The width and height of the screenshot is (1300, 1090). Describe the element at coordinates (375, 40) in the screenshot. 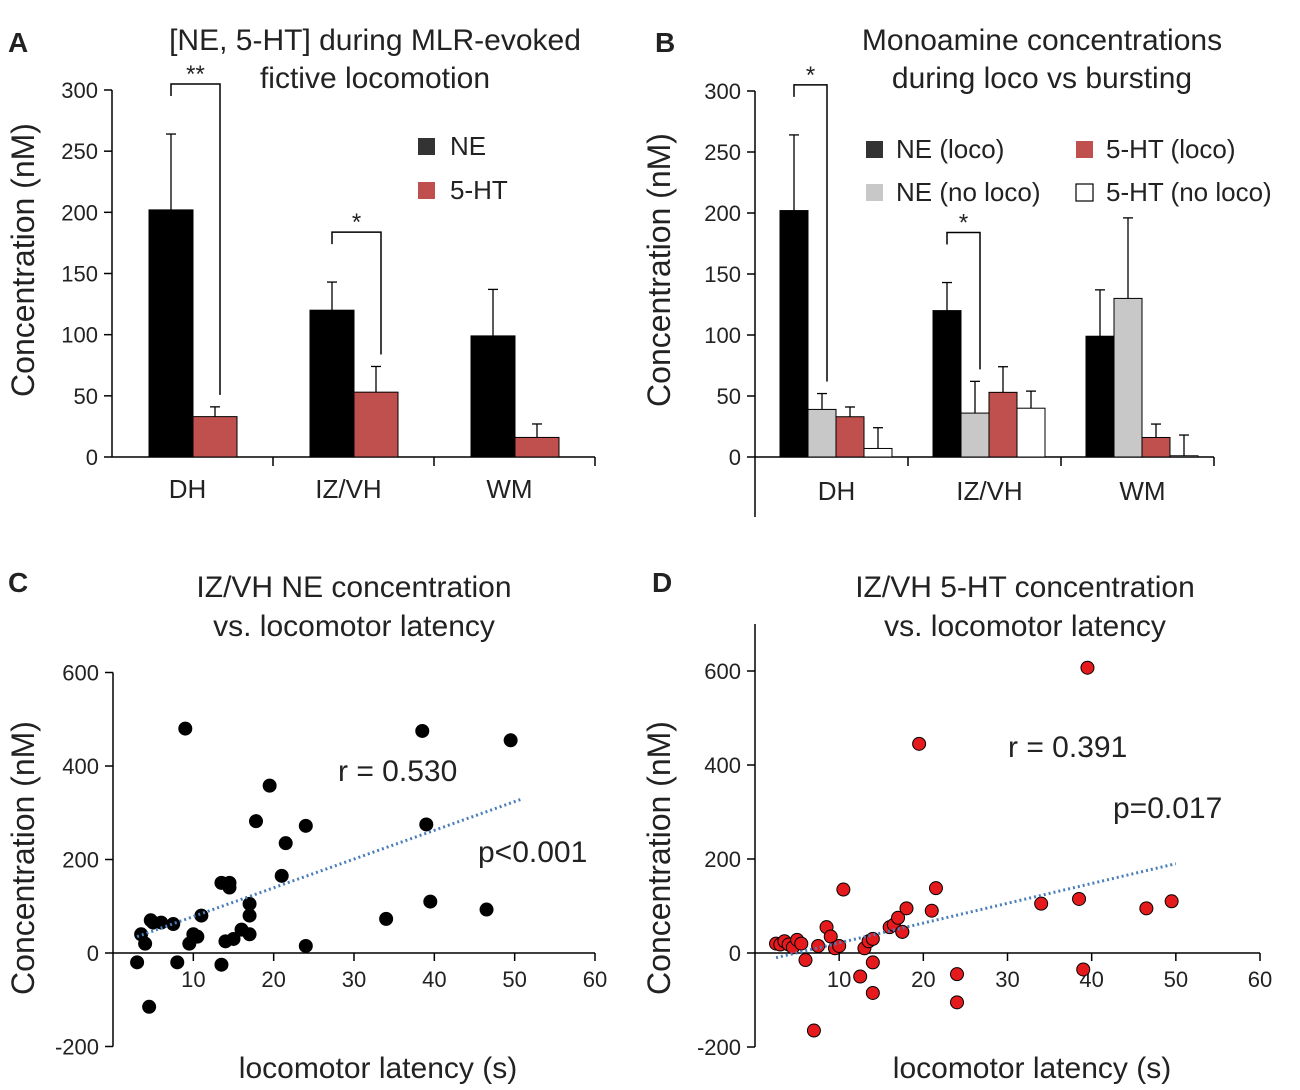

I see `chart-title-line-1: [NE, 5-HT] during MLR-evoked` at that location.